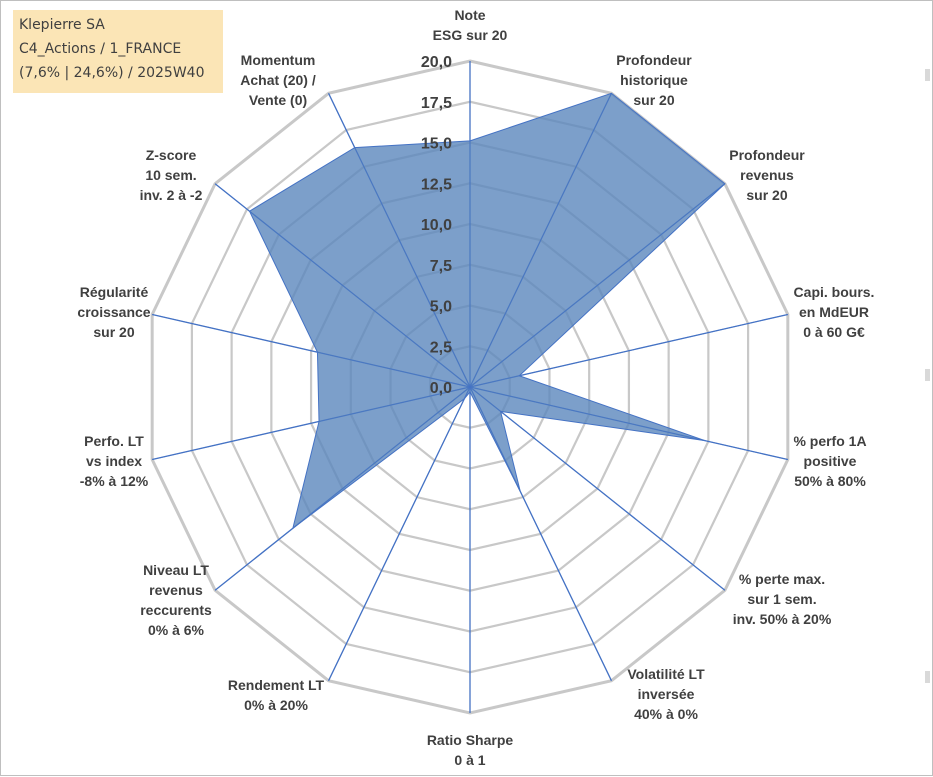 The image size is (933, 777). Describe the element at coordinates (114, 441) in the screenshot. I see `category-label: Perfo. LT` at that location.